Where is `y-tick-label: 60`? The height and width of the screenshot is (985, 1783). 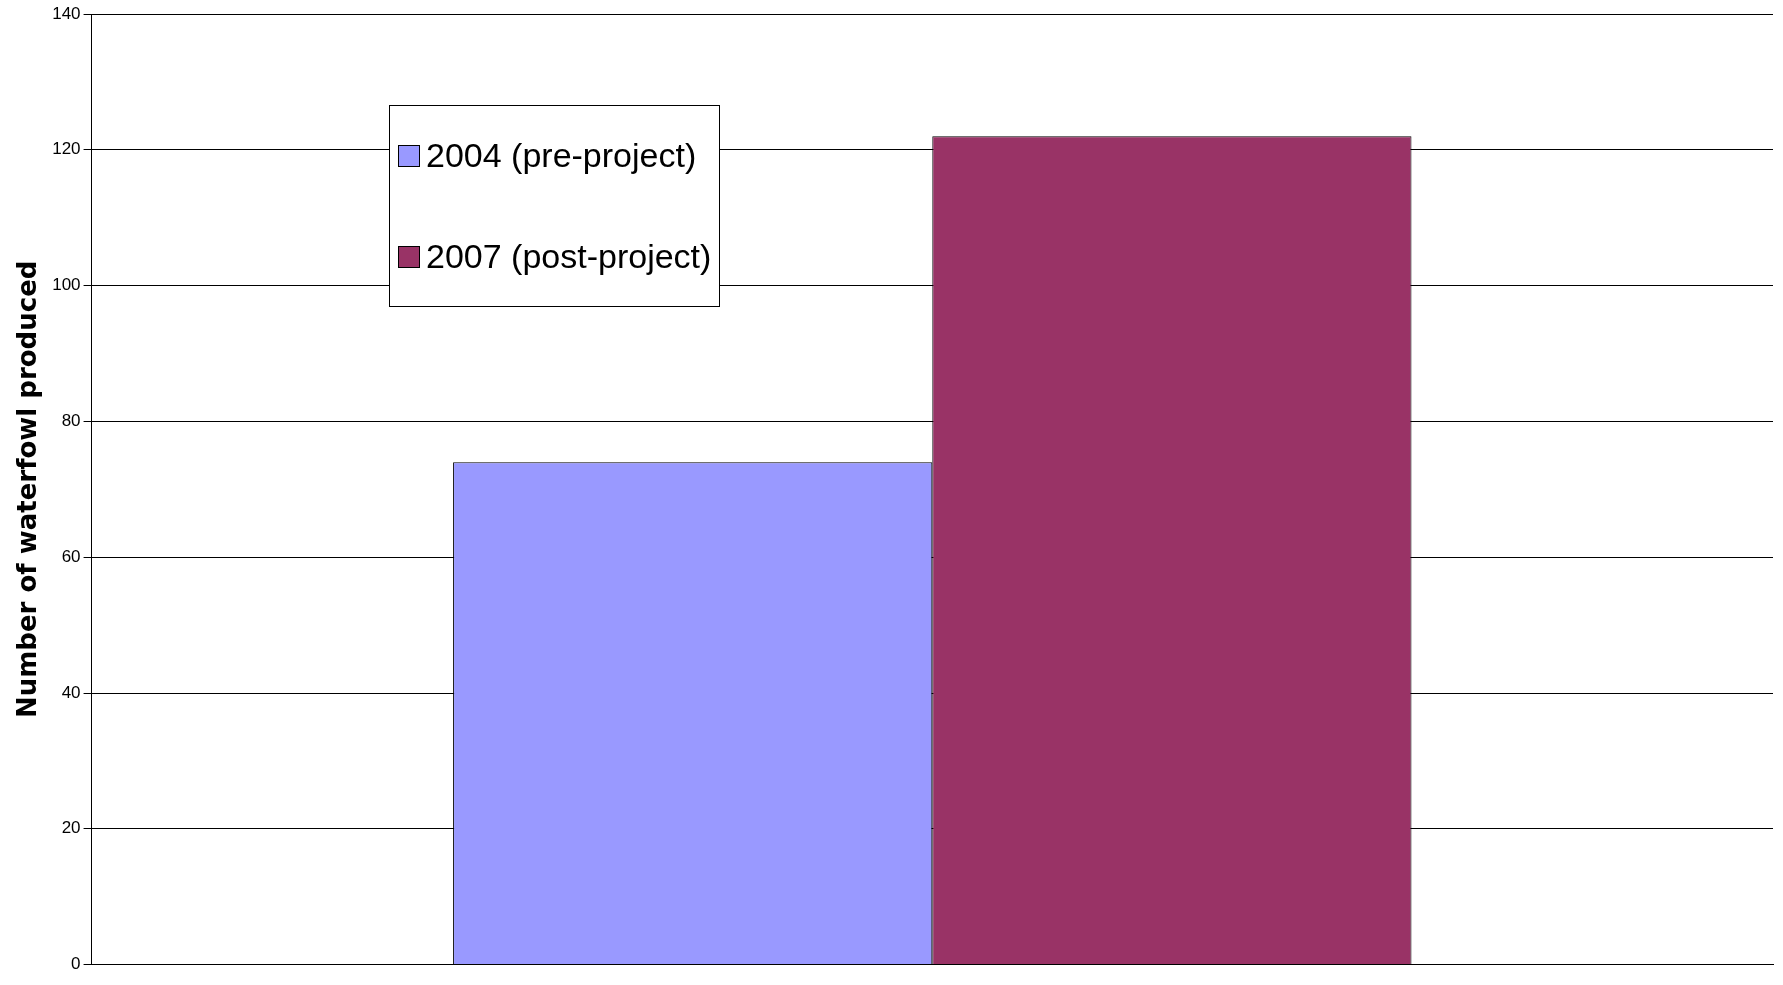 y-tick-label: 60 is located at coordinates (71, 556).